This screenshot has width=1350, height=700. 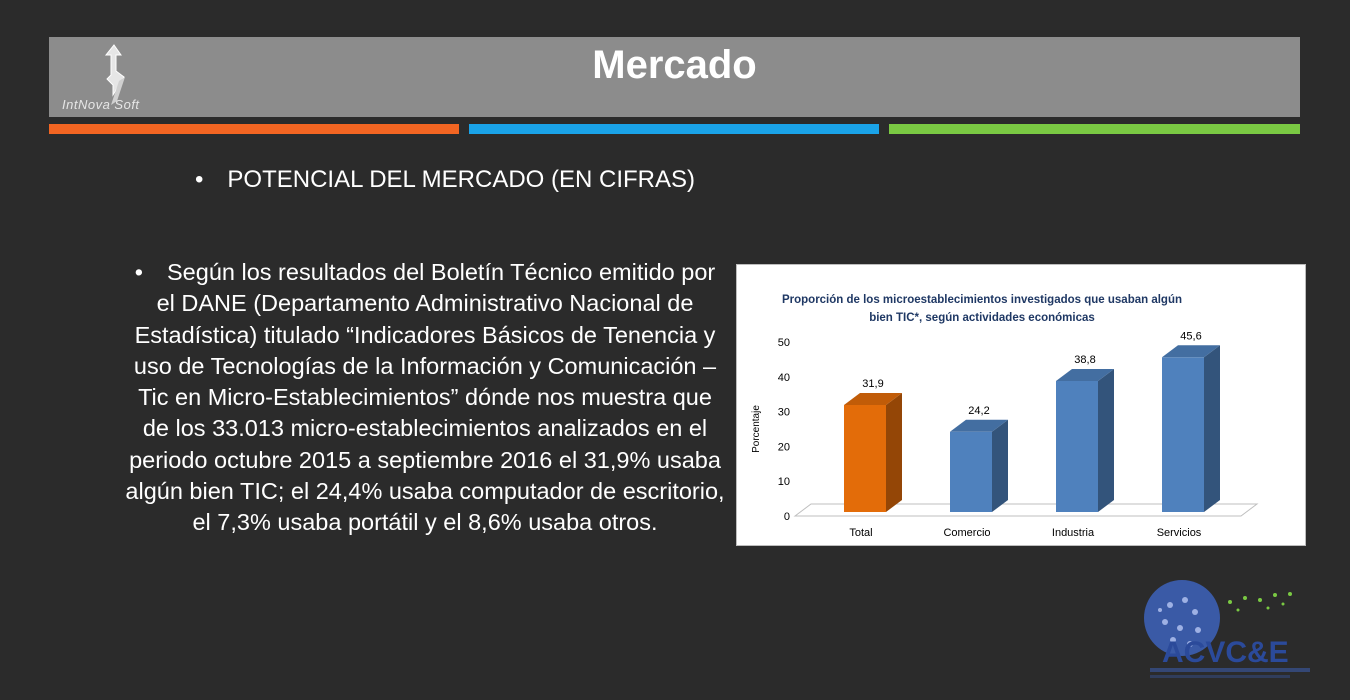 What do you see at coordinates (1212, 428) in the screenshot?
I see `bar-side-servicios` at bounding box center [1212, 428].